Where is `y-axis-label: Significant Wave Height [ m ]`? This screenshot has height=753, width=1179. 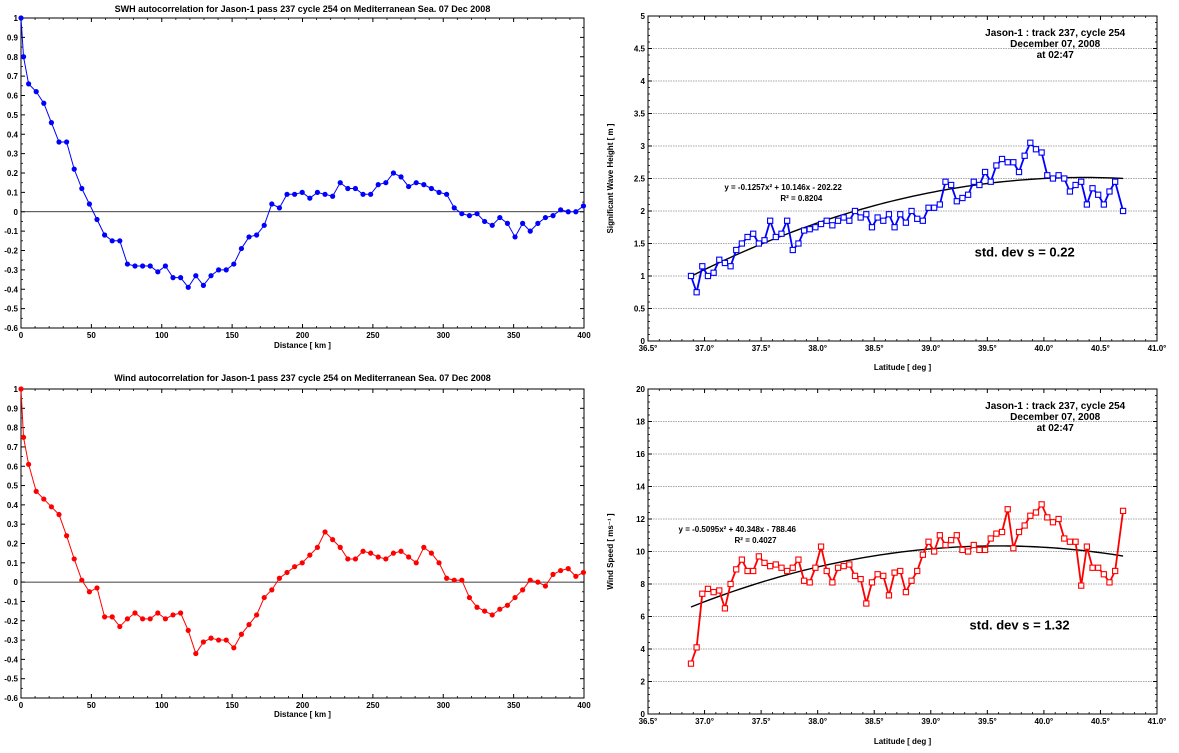
y-axis-label: Significant Wave Height [ m ] is located at coordinates (610, 178).